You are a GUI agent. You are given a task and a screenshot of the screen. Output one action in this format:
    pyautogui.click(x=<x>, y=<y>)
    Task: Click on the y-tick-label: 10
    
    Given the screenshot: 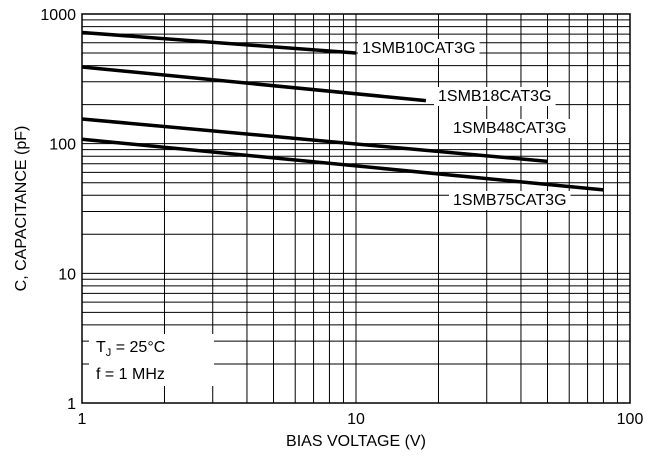 What is the action you would take?
    pyautogui.click(x=67, y=274)
    